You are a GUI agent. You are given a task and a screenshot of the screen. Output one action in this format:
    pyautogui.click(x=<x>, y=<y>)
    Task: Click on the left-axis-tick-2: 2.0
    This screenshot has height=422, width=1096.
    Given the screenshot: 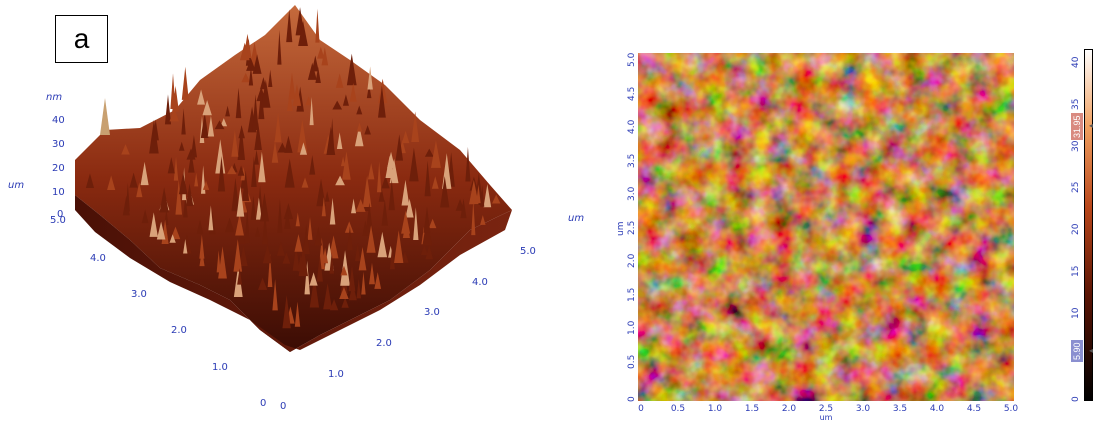 What is the action you would take?
    pyautogui.click(x=179, y=330)
    